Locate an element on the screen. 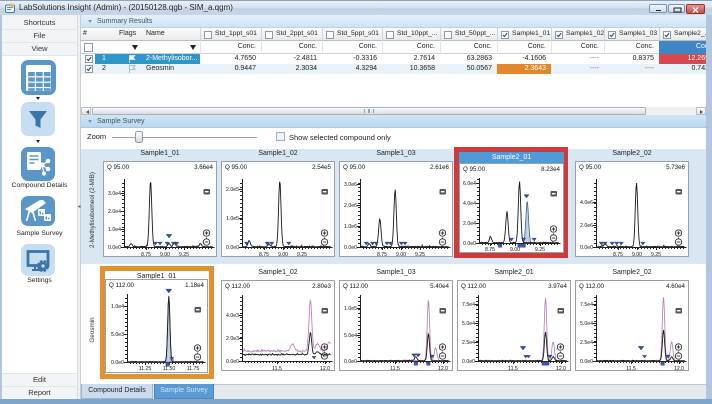 The height and width of the screenshot is (404, 712). svg-text: 3.97e4 is located at coordinates (557, 286).